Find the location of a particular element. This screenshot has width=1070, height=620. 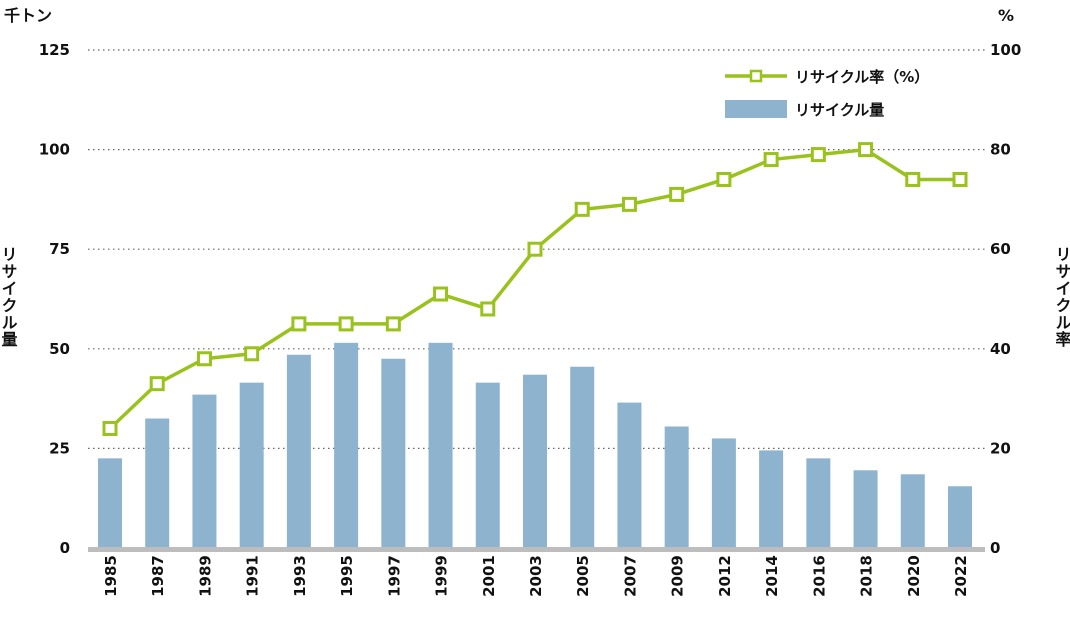

x-tick-label: 2003 is located at coordinates (536, 576).